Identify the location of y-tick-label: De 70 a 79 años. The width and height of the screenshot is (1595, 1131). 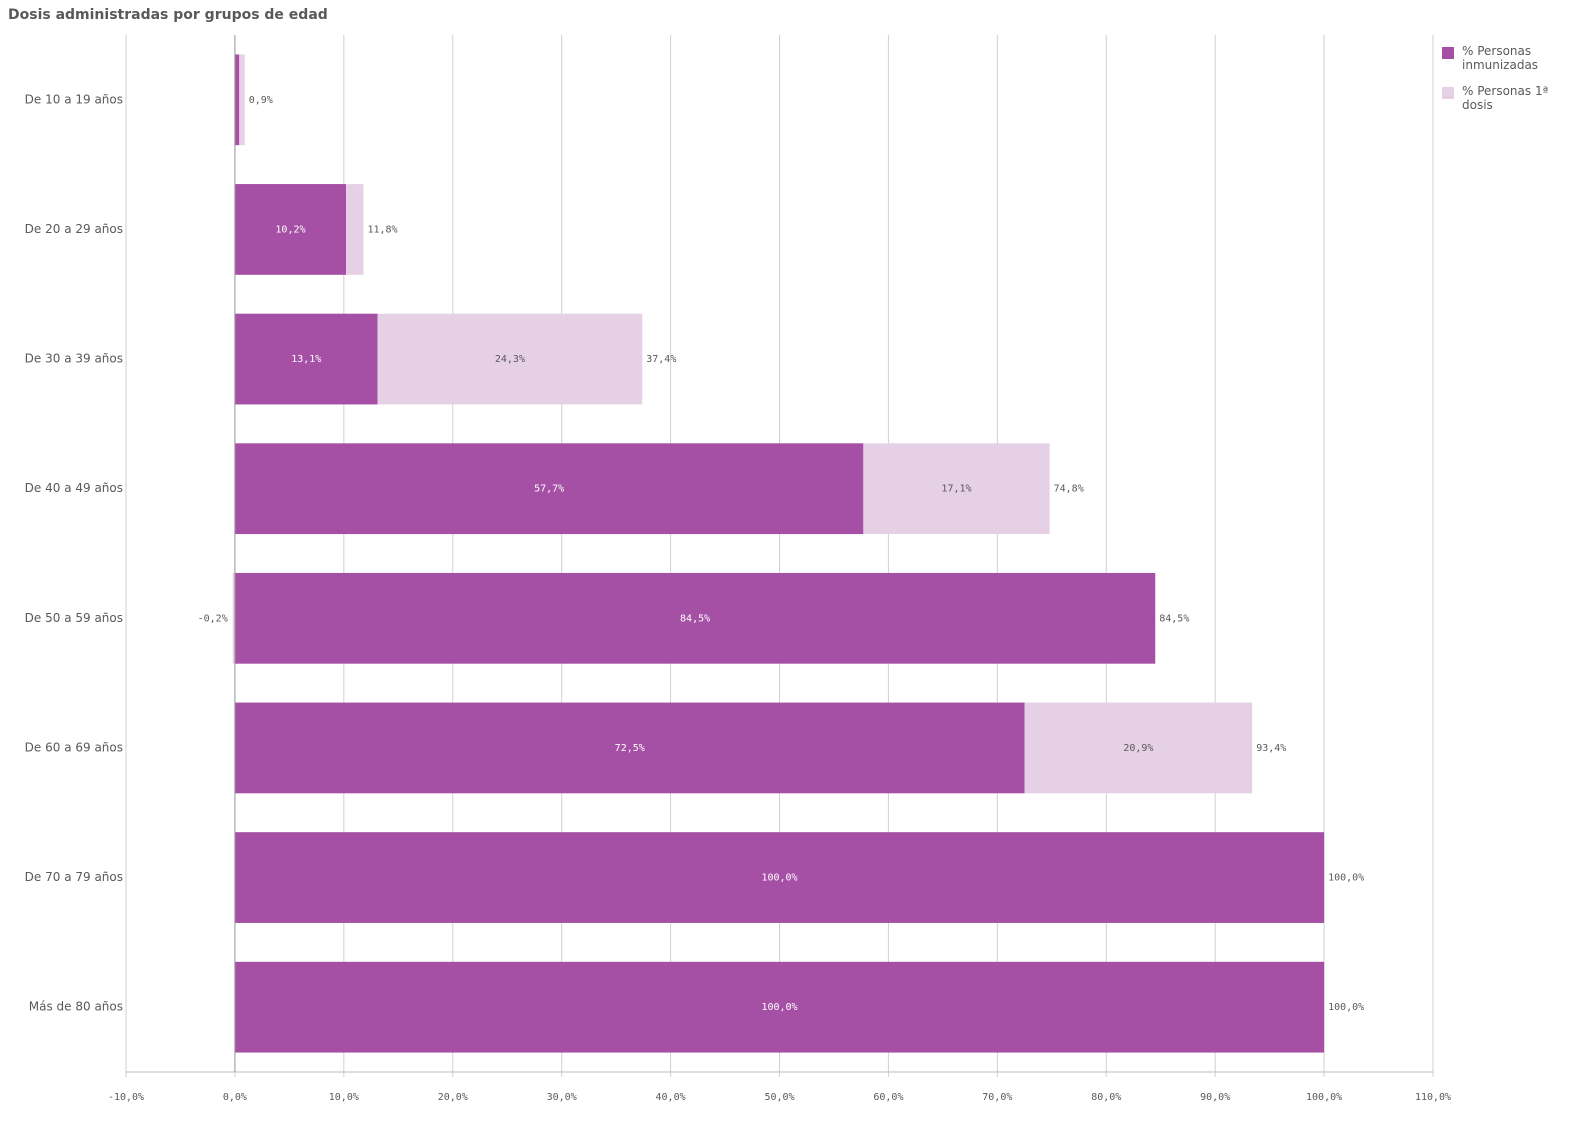
(74, 877).